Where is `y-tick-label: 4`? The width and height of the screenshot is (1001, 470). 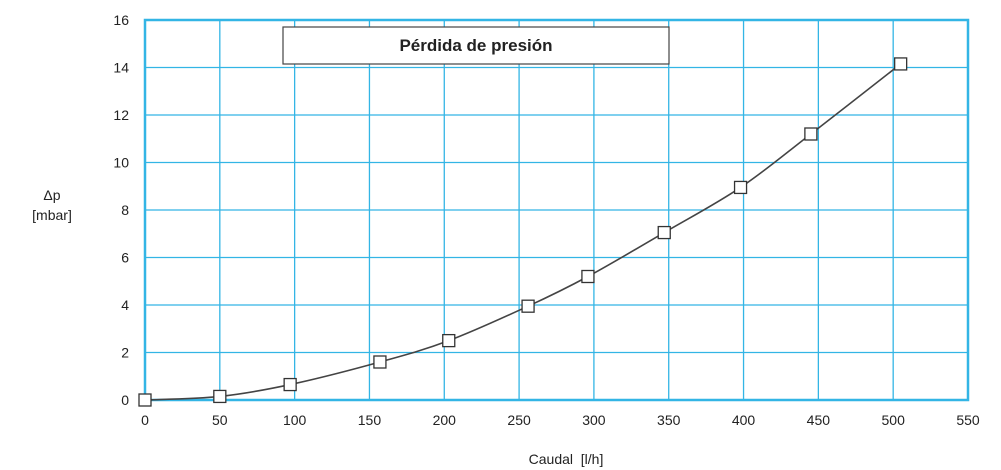 y-tick-label: 4 is located at coordinates (125, 305).